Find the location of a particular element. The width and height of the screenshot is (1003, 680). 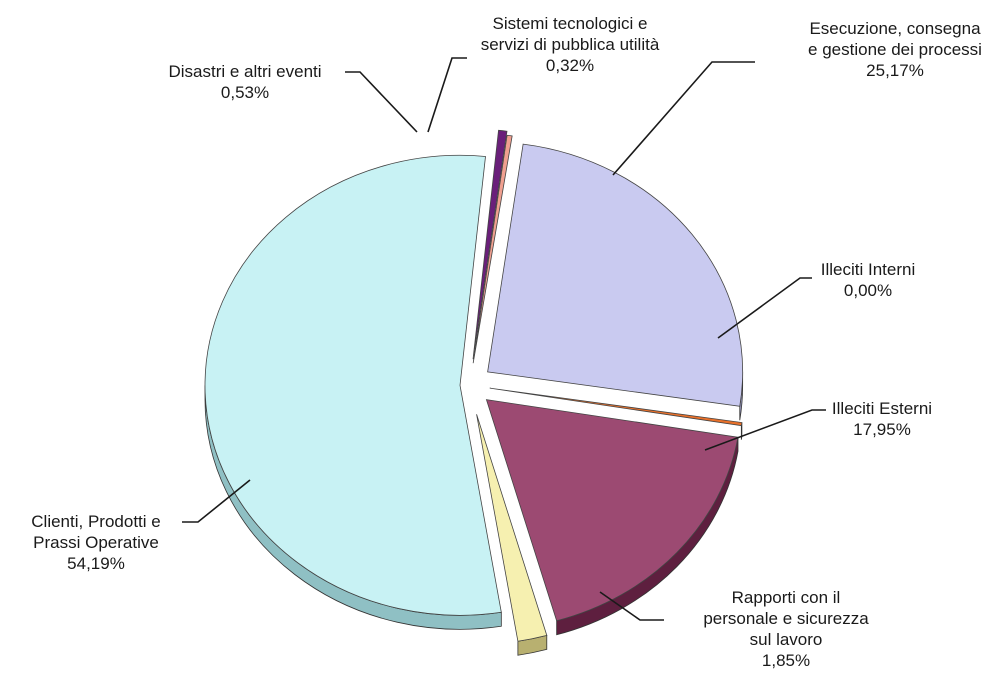

slice-name-label: Disastri e altri eventi is located at coordinates (244, 71).